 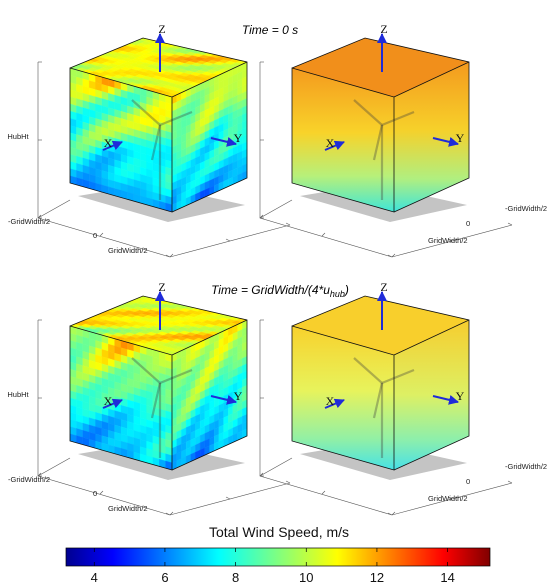 I want to click on colorbar-ticks: 4 6 8 10 12 14, so click(x=273, y=565).